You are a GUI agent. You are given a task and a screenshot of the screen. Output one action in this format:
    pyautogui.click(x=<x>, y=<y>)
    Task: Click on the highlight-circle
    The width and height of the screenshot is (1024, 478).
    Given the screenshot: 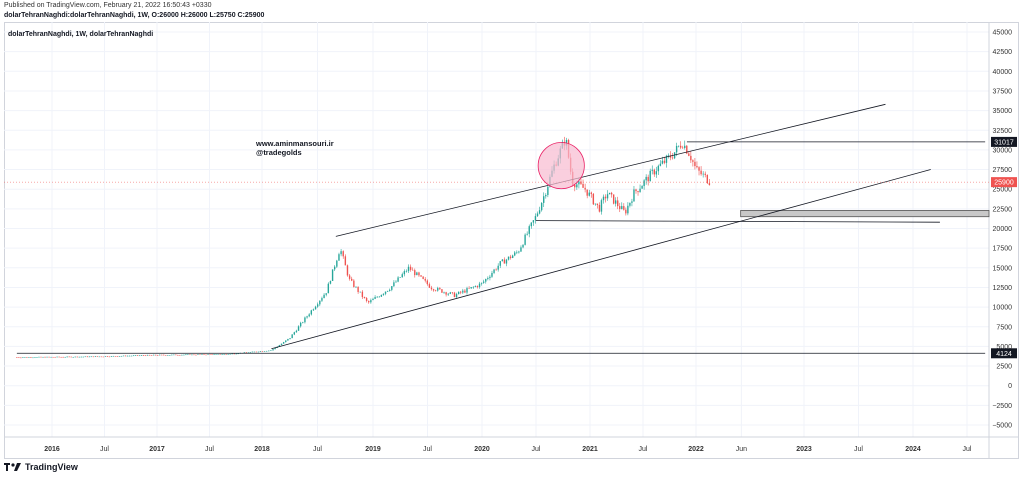 What is the action you would take?
    pyautogui.click(x=561, y=166)
    